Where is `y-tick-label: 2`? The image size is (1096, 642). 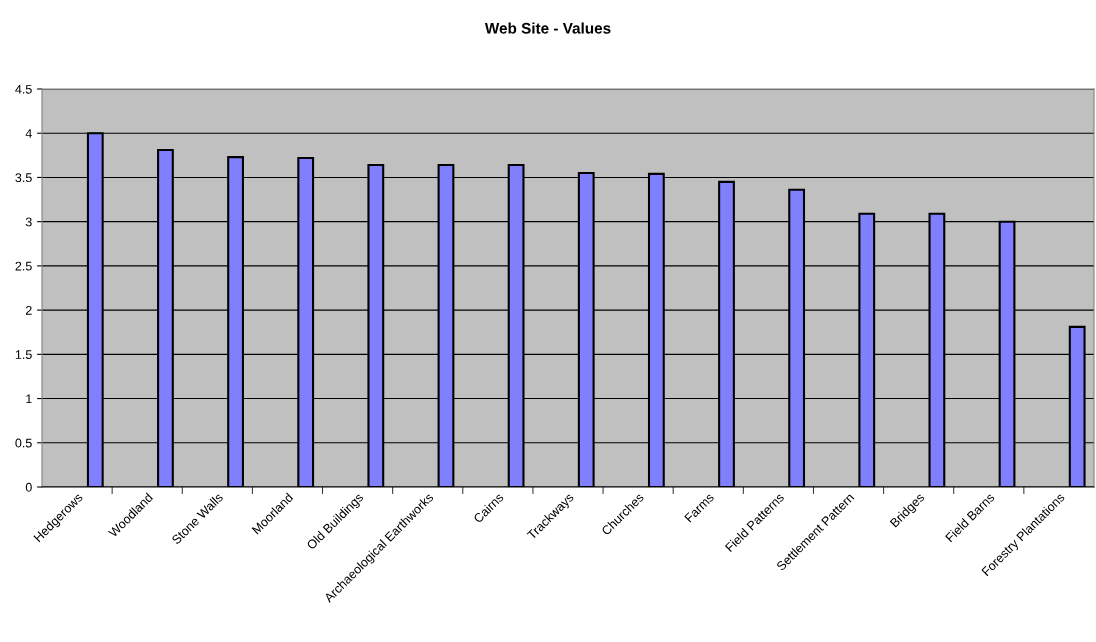
y-tick-label: 2 is located at coordinates (28, 310).